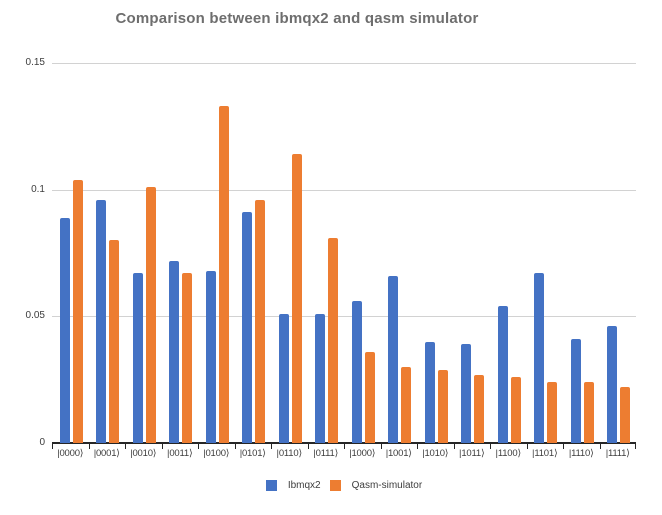 The height and width of the screenshot is (515, 662). What do you see at coordinates (581, 453) in the screenshot?
I see `x-tick-label: |1110⟩` at bounding box center [581, 453].